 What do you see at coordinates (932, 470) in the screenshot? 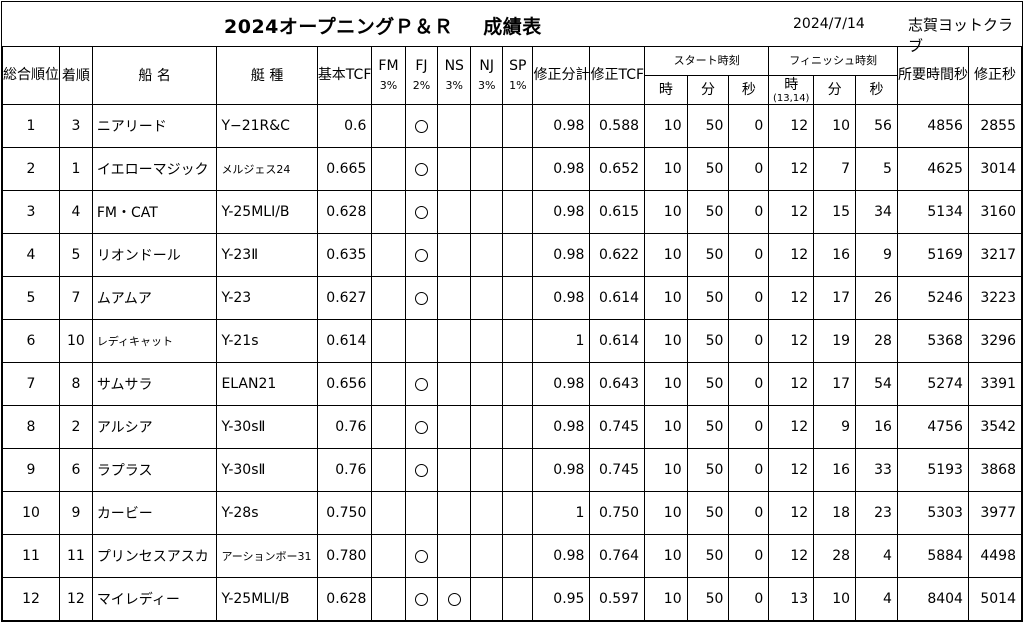
I see `elapsed-cell: 5193` at bounding box center [932, 470].